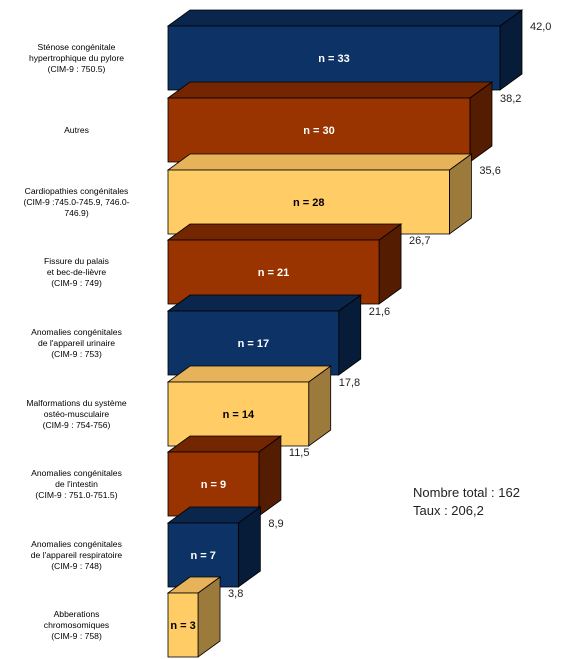 This screenshot has width=563, height=659. I want to click on bar-count-label: n = 30, so click(319, 131).